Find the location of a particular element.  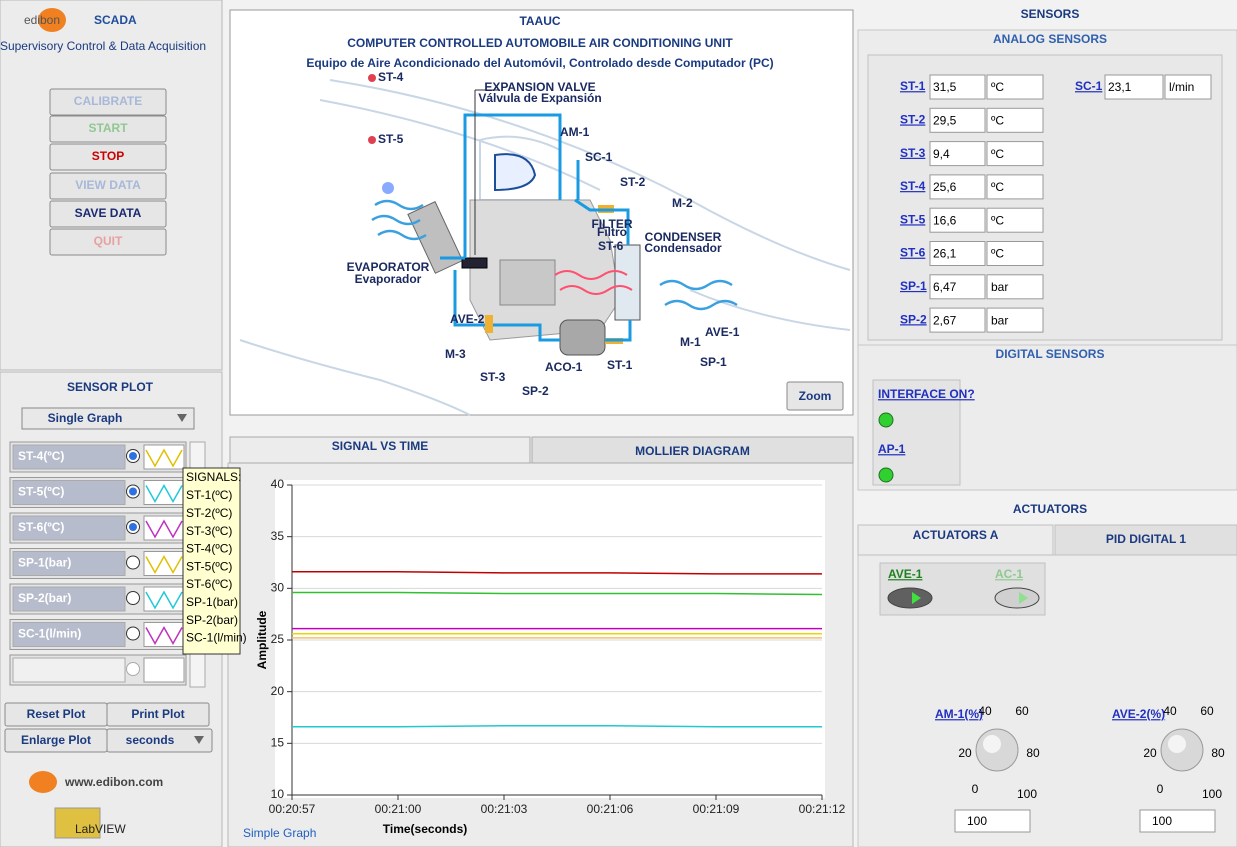

signal-radio-dot is located at coordinates (133, 527).